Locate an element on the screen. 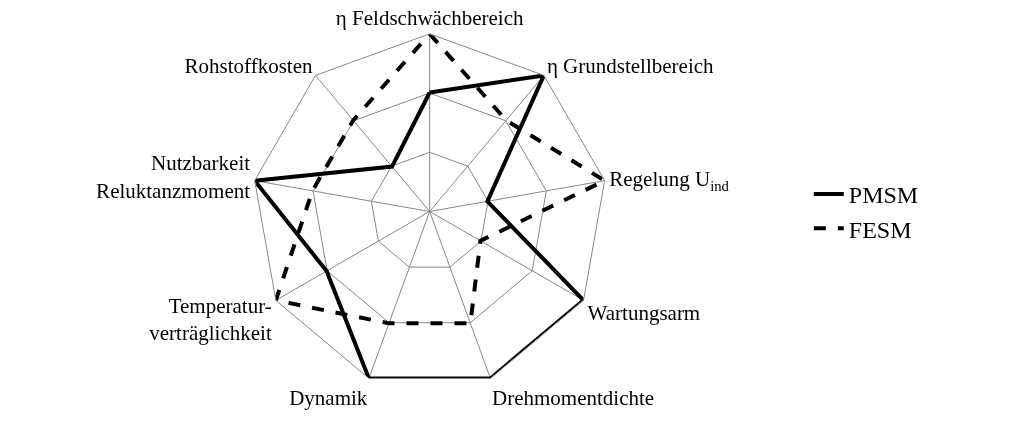  spoke-label: Dynamik is located at coordinates (328, 398).